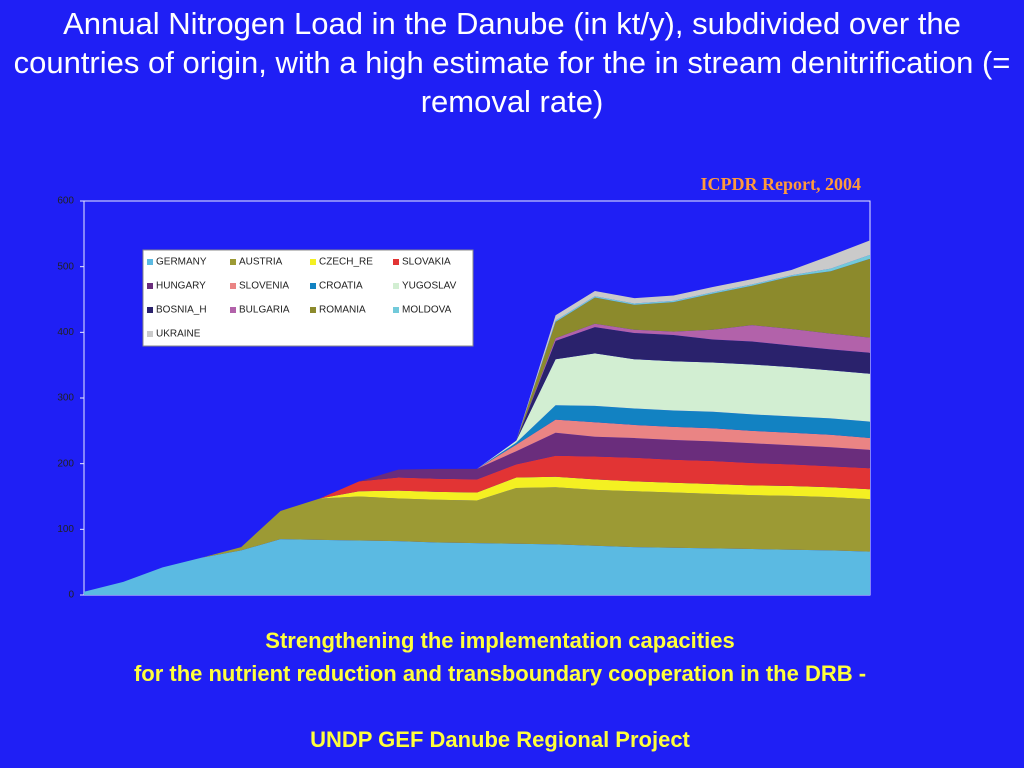 This screenshot has width=1024, height=768. What do you see at coordinates (426, 262) in the screenshot?
I see `legend-label: SLOVAKIA` at bounding box center [426, 262].